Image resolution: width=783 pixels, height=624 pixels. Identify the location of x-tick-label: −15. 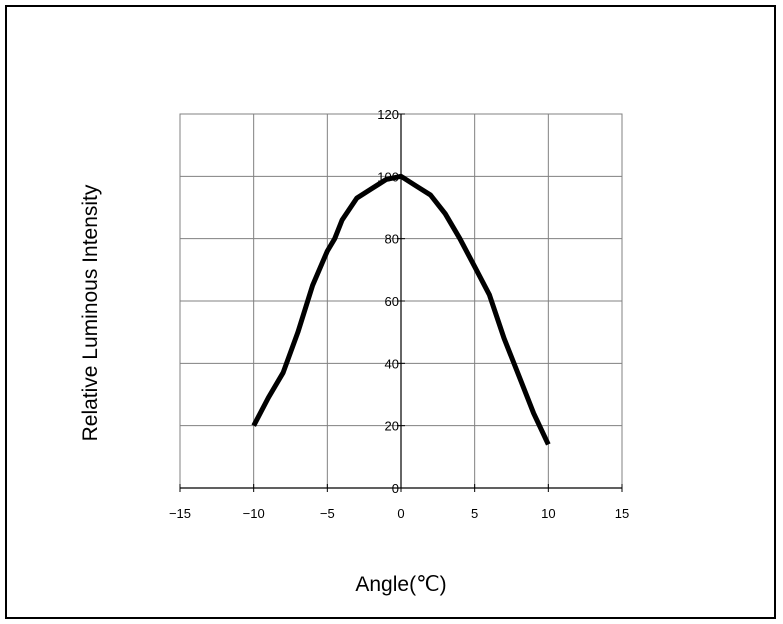
(180, 513).